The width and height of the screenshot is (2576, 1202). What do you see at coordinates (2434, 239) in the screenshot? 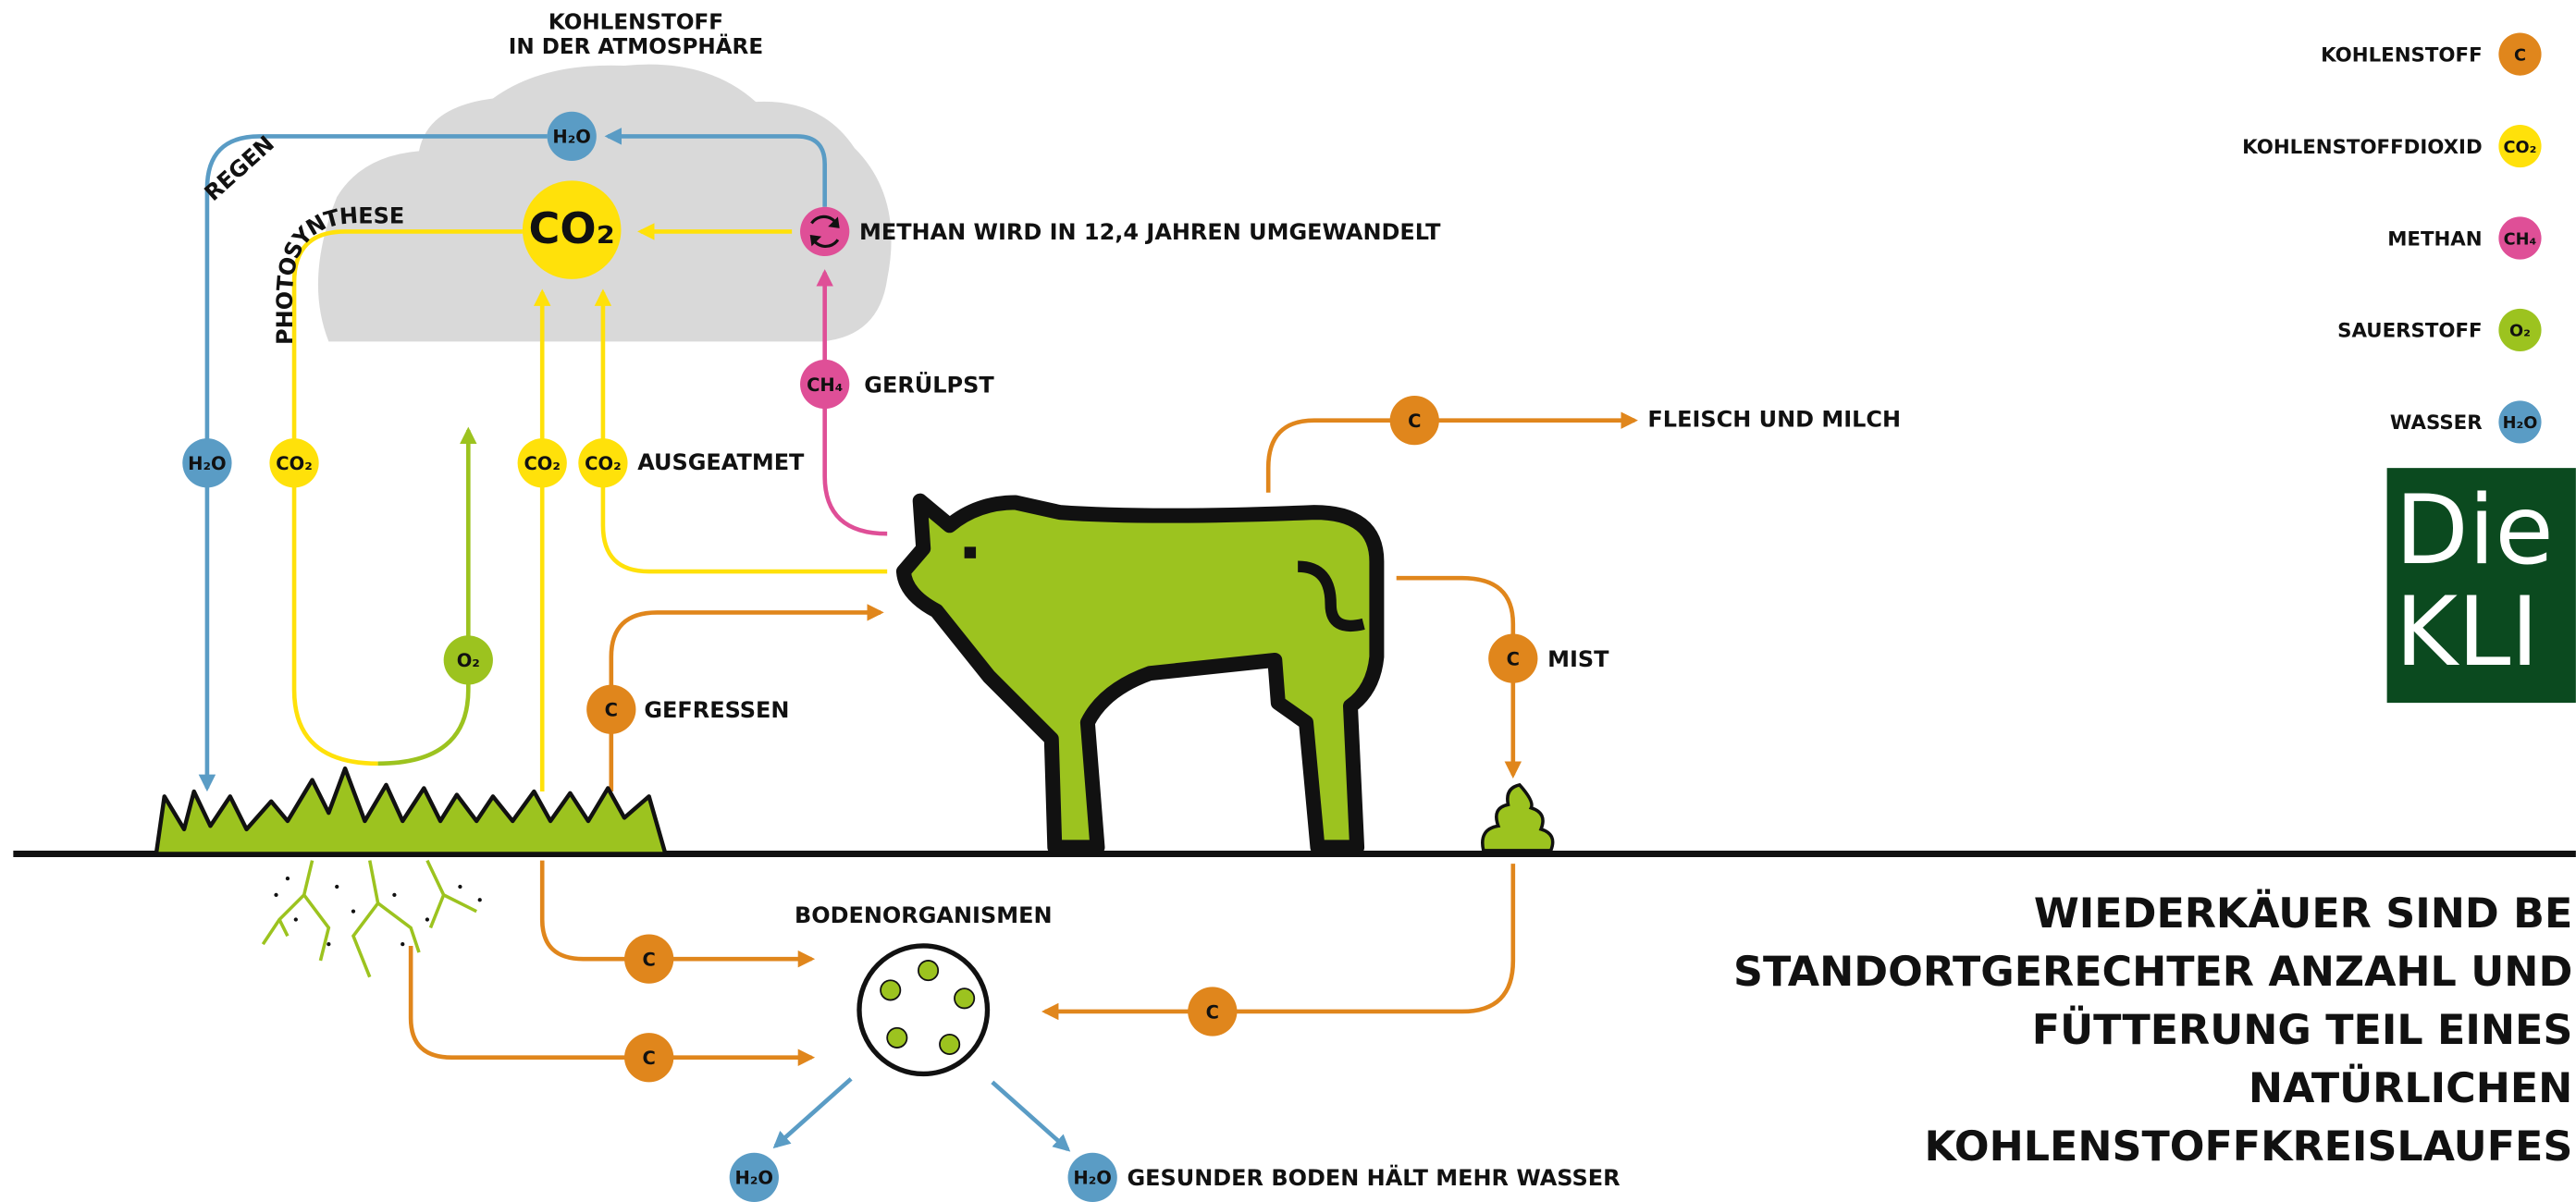
I see `legend-label: METHAN` at bounding box center [2434, 239].